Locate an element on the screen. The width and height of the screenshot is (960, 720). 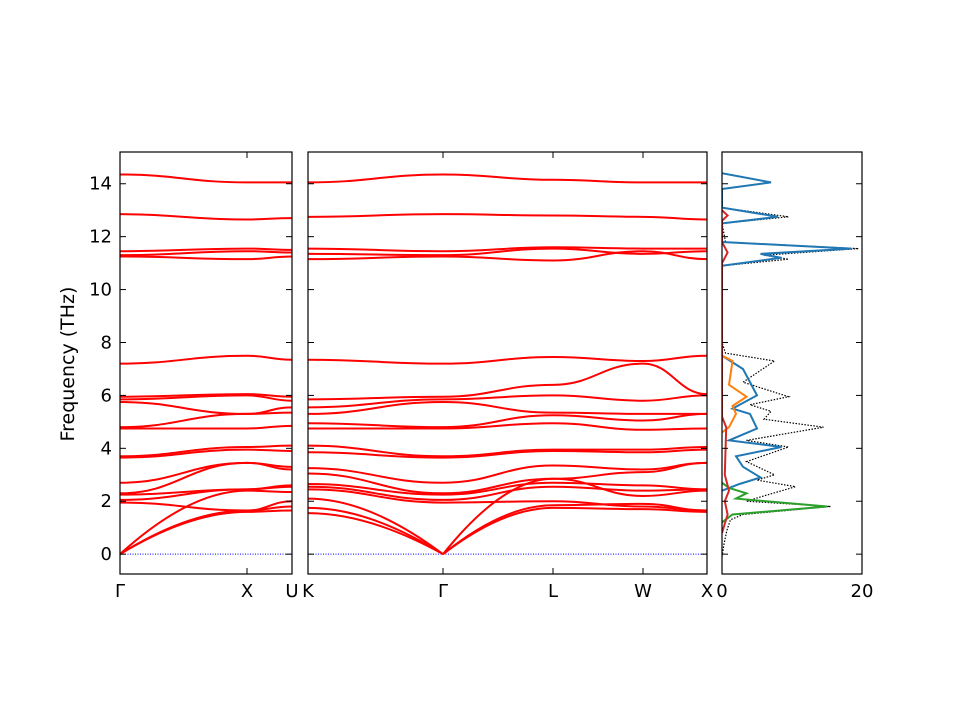
phonon-band-K-Γ-5 is located at coordinates (376, 489).